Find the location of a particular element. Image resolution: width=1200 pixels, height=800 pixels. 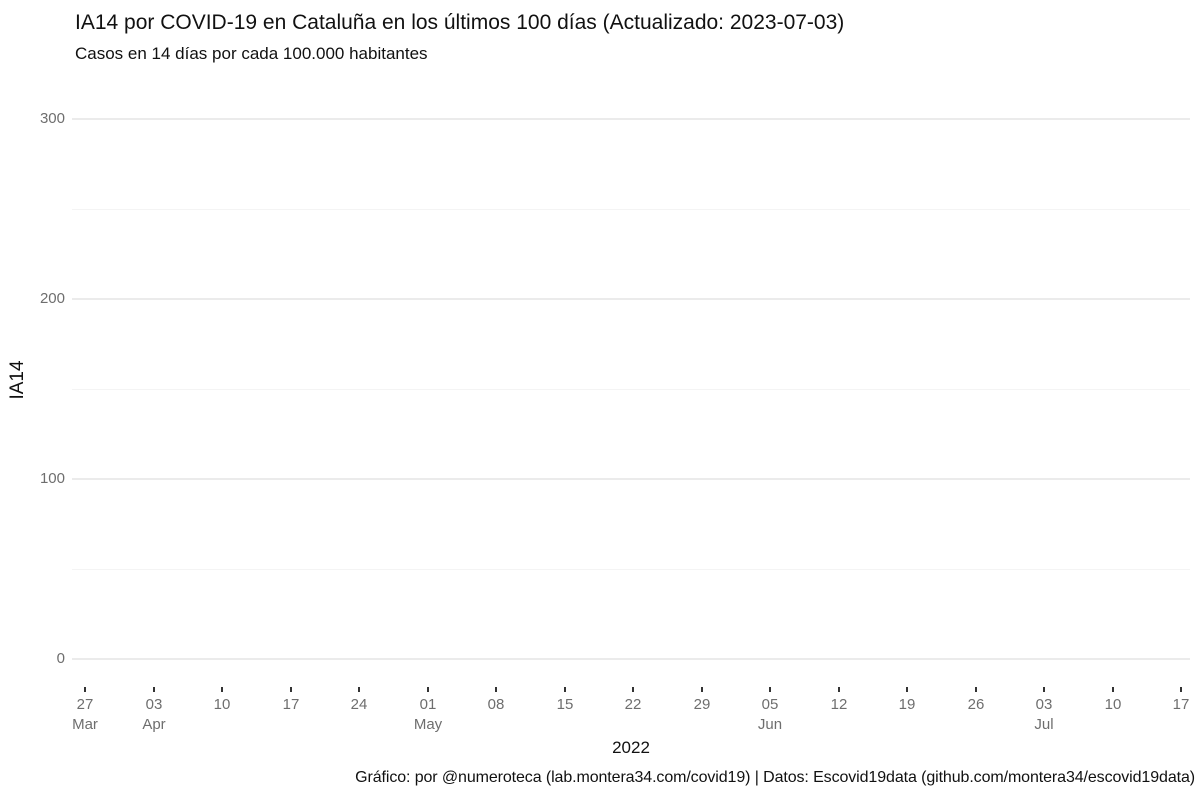

y-tick-label: 300 is located at coordinates (52, 118).